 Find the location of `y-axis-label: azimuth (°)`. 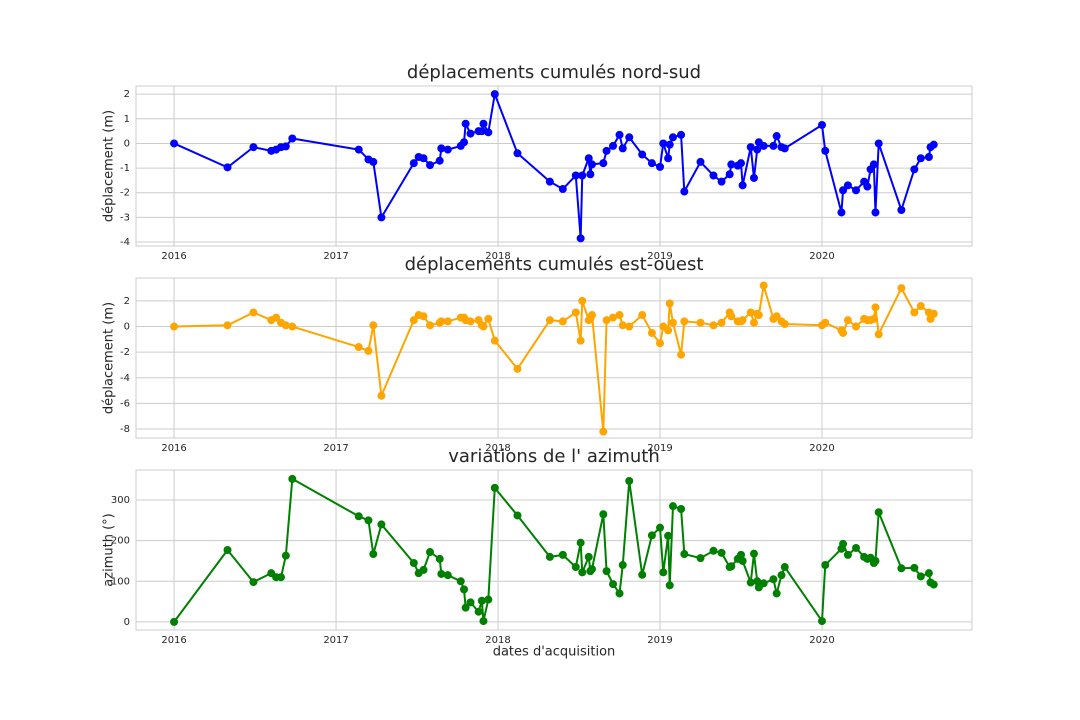

y-axis-label: azimuth (°) is located at coordinates (109, 549).